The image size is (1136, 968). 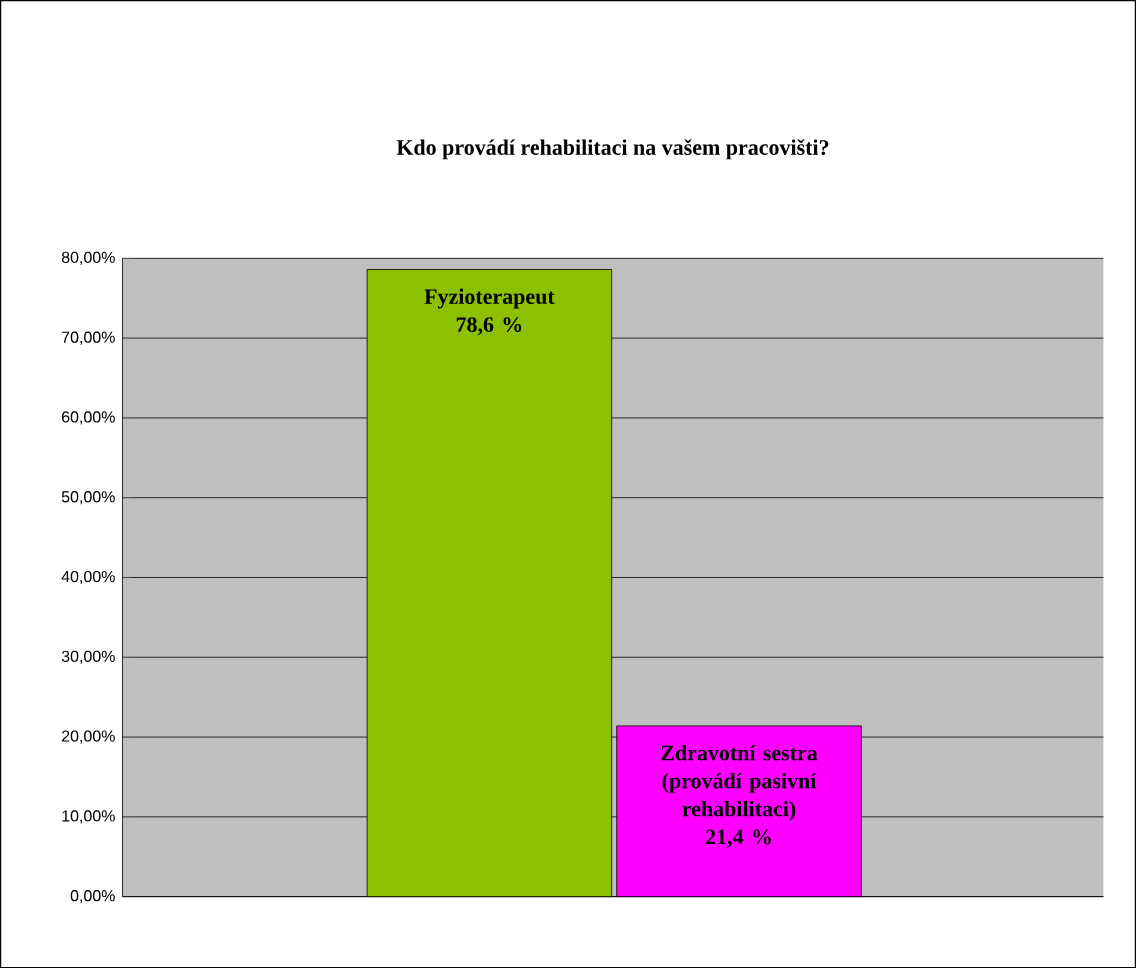 I want to click on data-label: 78,6 %, so click(x=489, y=326).